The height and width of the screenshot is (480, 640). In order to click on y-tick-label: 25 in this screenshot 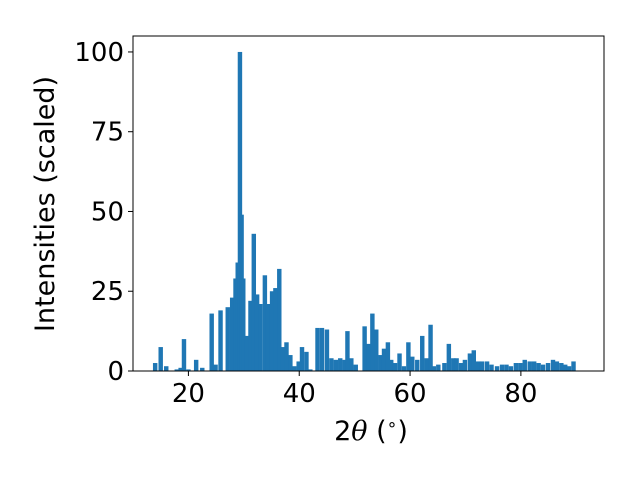, I will do `click(107, 292)`.